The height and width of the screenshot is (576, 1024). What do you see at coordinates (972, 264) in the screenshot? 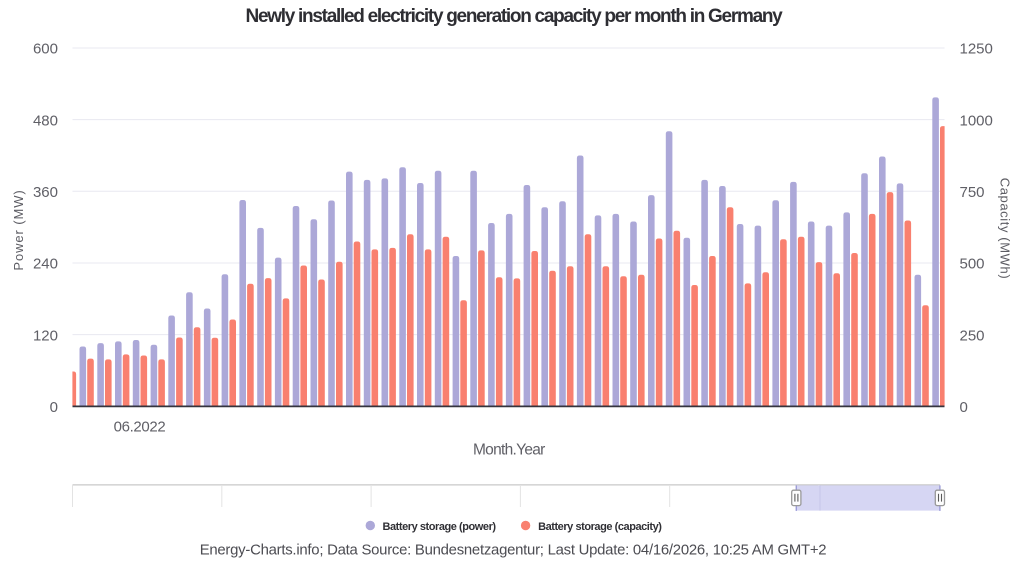
I see `svg-text: 500` at bounding box center [972, 264].